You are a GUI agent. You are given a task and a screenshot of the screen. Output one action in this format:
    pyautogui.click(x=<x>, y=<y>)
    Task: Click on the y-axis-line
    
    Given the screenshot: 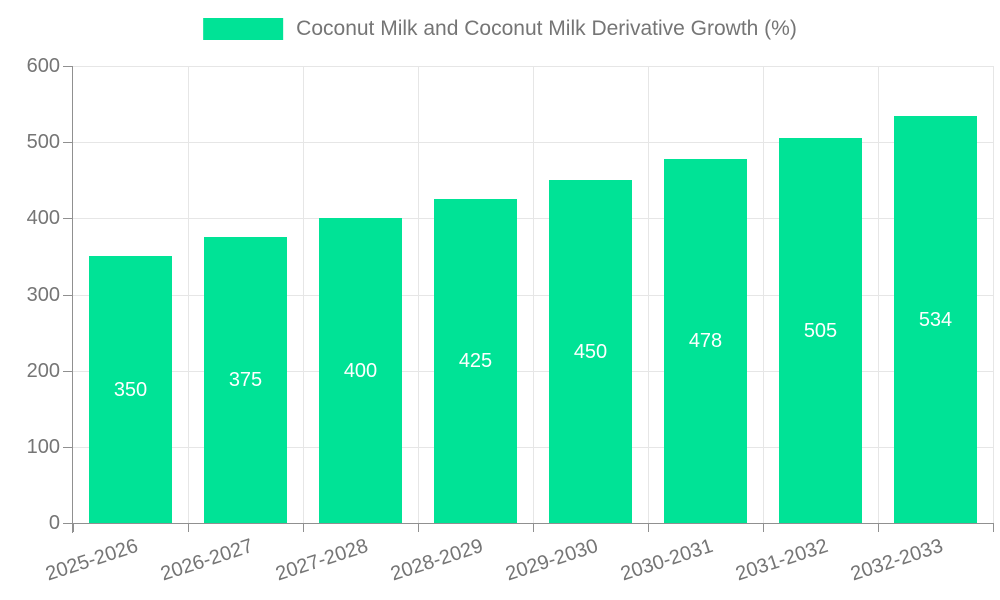 What is the action you would take?
    pyautogui.click(x=72, y=299)
    